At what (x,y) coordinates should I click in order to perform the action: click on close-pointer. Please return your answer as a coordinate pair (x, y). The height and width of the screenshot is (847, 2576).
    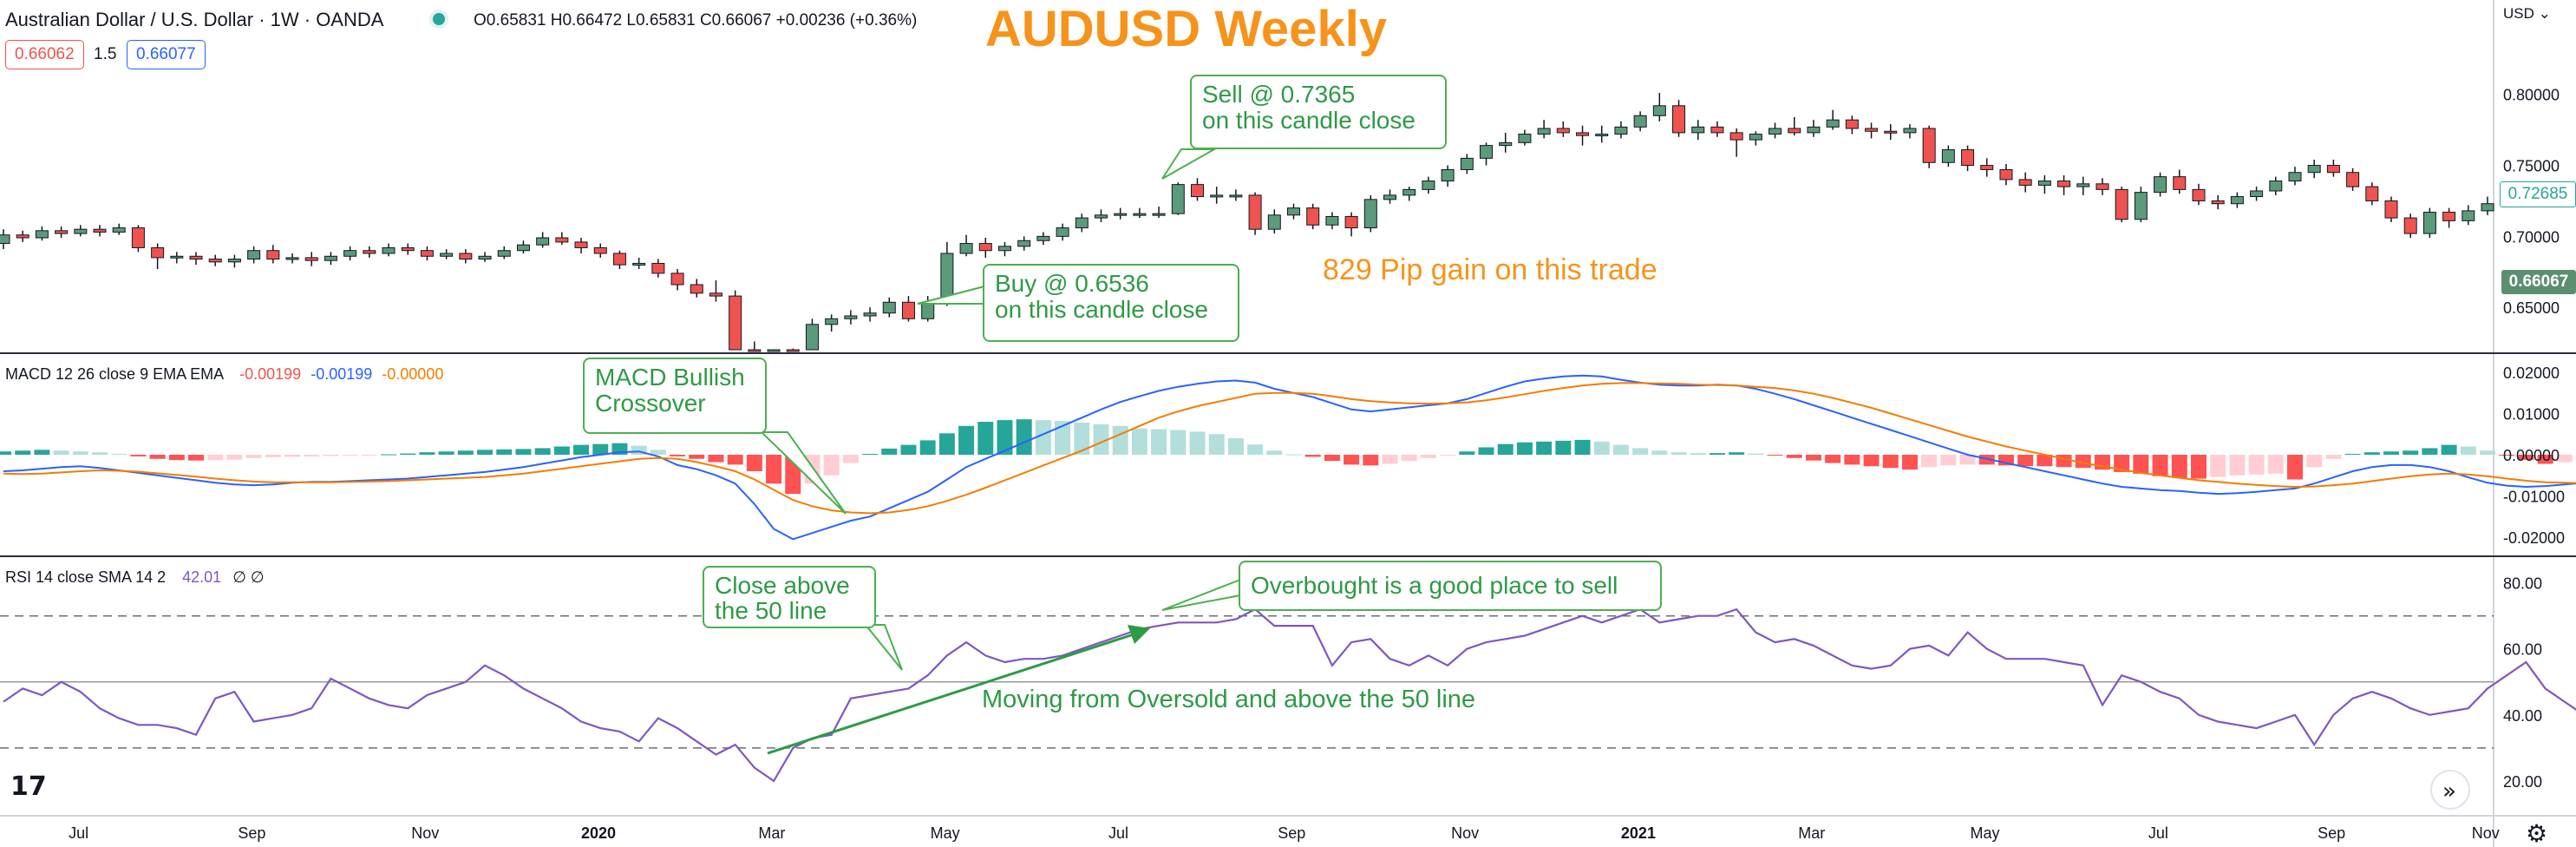
    Looking at the image, I should click on (883, 647).